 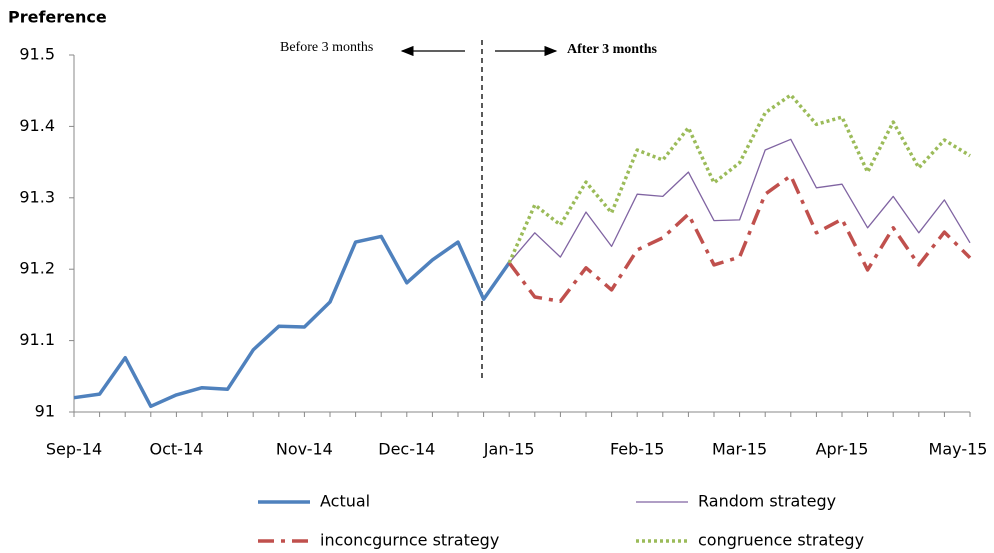 I want to click on x-tick-label: Apr-15, so click(x=842, y=449).